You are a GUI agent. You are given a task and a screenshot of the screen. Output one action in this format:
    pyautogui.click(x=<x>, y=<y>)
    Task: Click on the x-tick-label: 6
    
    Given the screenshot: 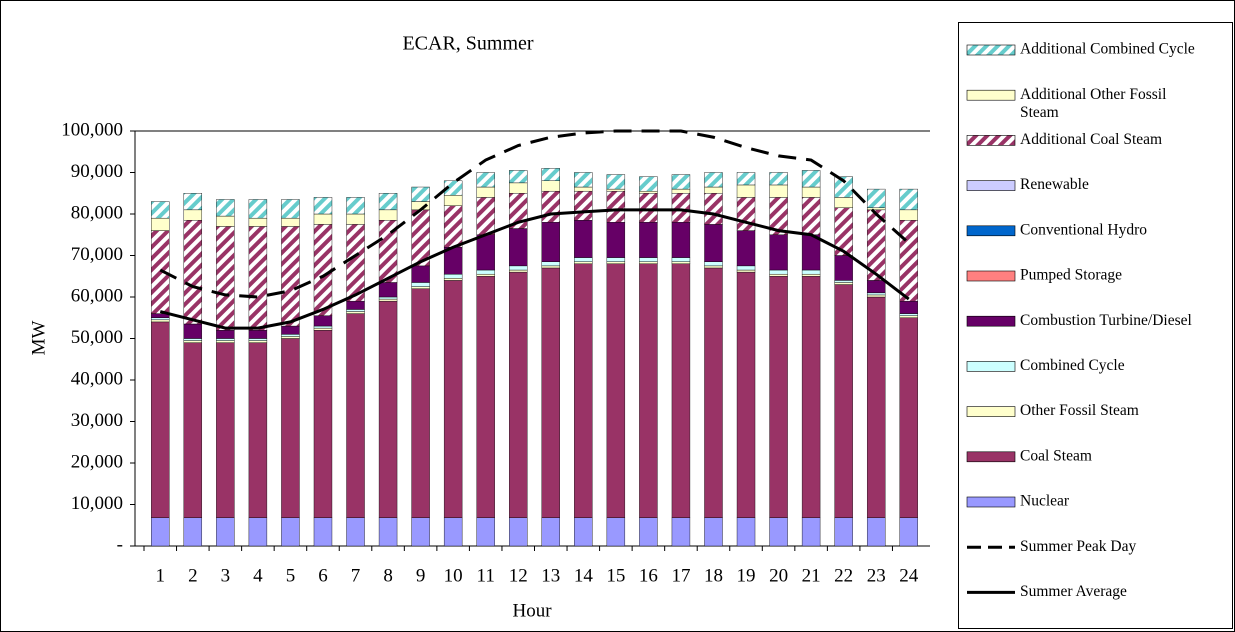 What is the action you would take?
    pyautogui.click(x=323, y=575)
    